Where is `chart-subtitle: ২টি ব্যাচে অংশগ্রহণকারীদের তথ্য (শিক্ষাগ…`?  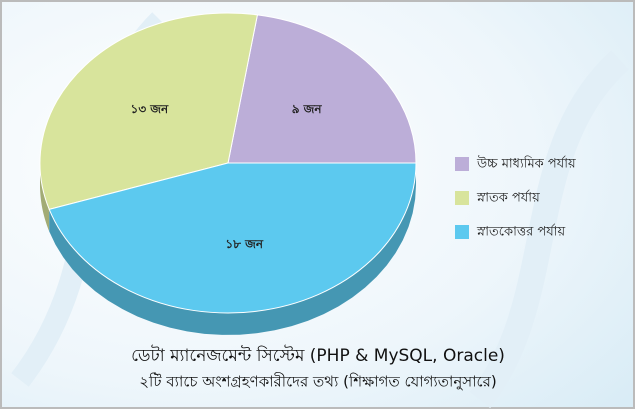 chart-subtitle: ২টি ব্যাচে অংশগ্রহণকারীদের তথ্য (শিক্ষাগ… is located at coordinates (317, 382).